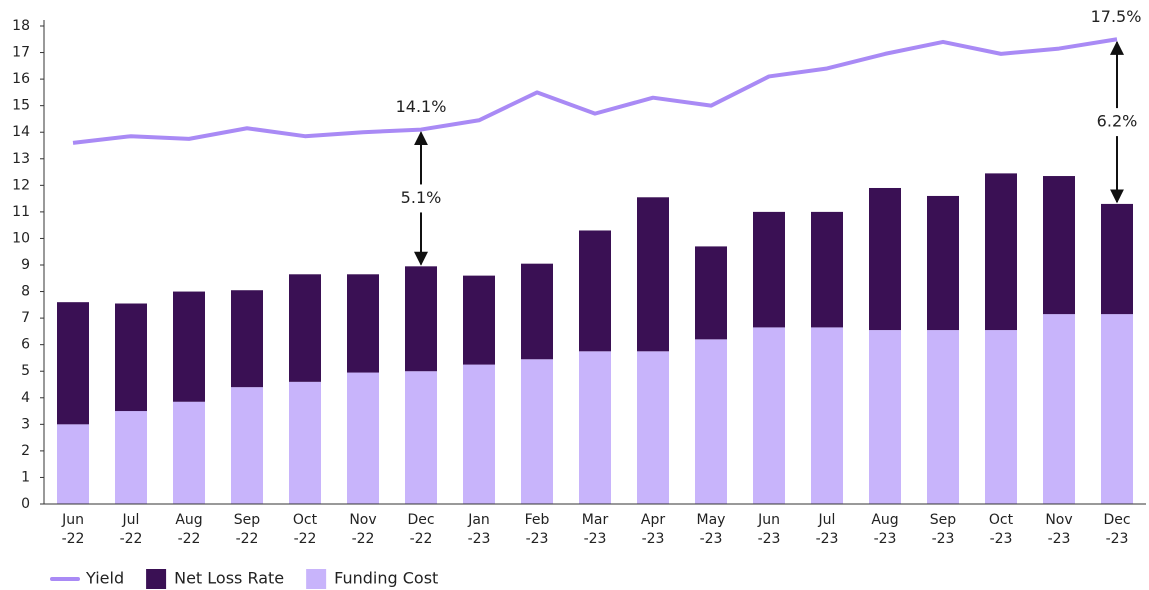 This screenshot has width=1149, height=590. What do you see at coordinates (537, 529) in the screenshot?
I see `x-tick-label: Feb -23` at bounding box center [537, 529].